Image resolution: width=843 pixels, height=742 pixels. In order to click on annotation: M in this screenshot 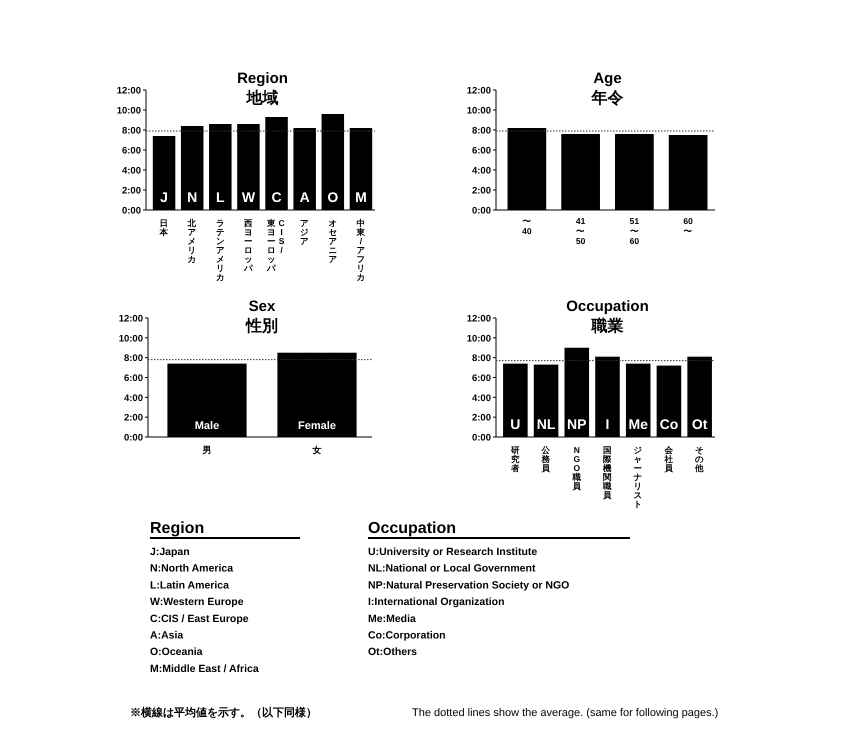, I will do `click(361, 197)`.